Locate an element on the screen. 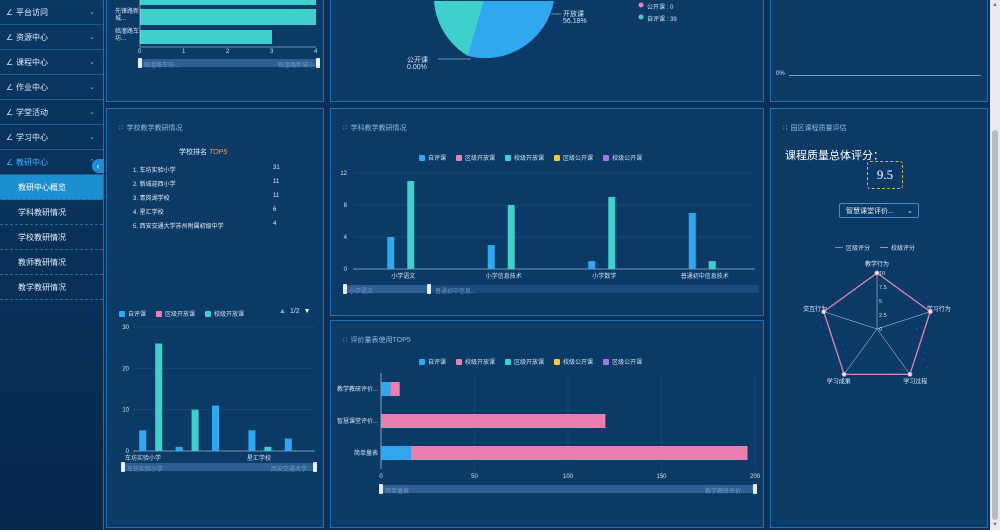  nav-item-platform-access: ∠ 平台访问 ⌄ is located at coordinates (51, 12).